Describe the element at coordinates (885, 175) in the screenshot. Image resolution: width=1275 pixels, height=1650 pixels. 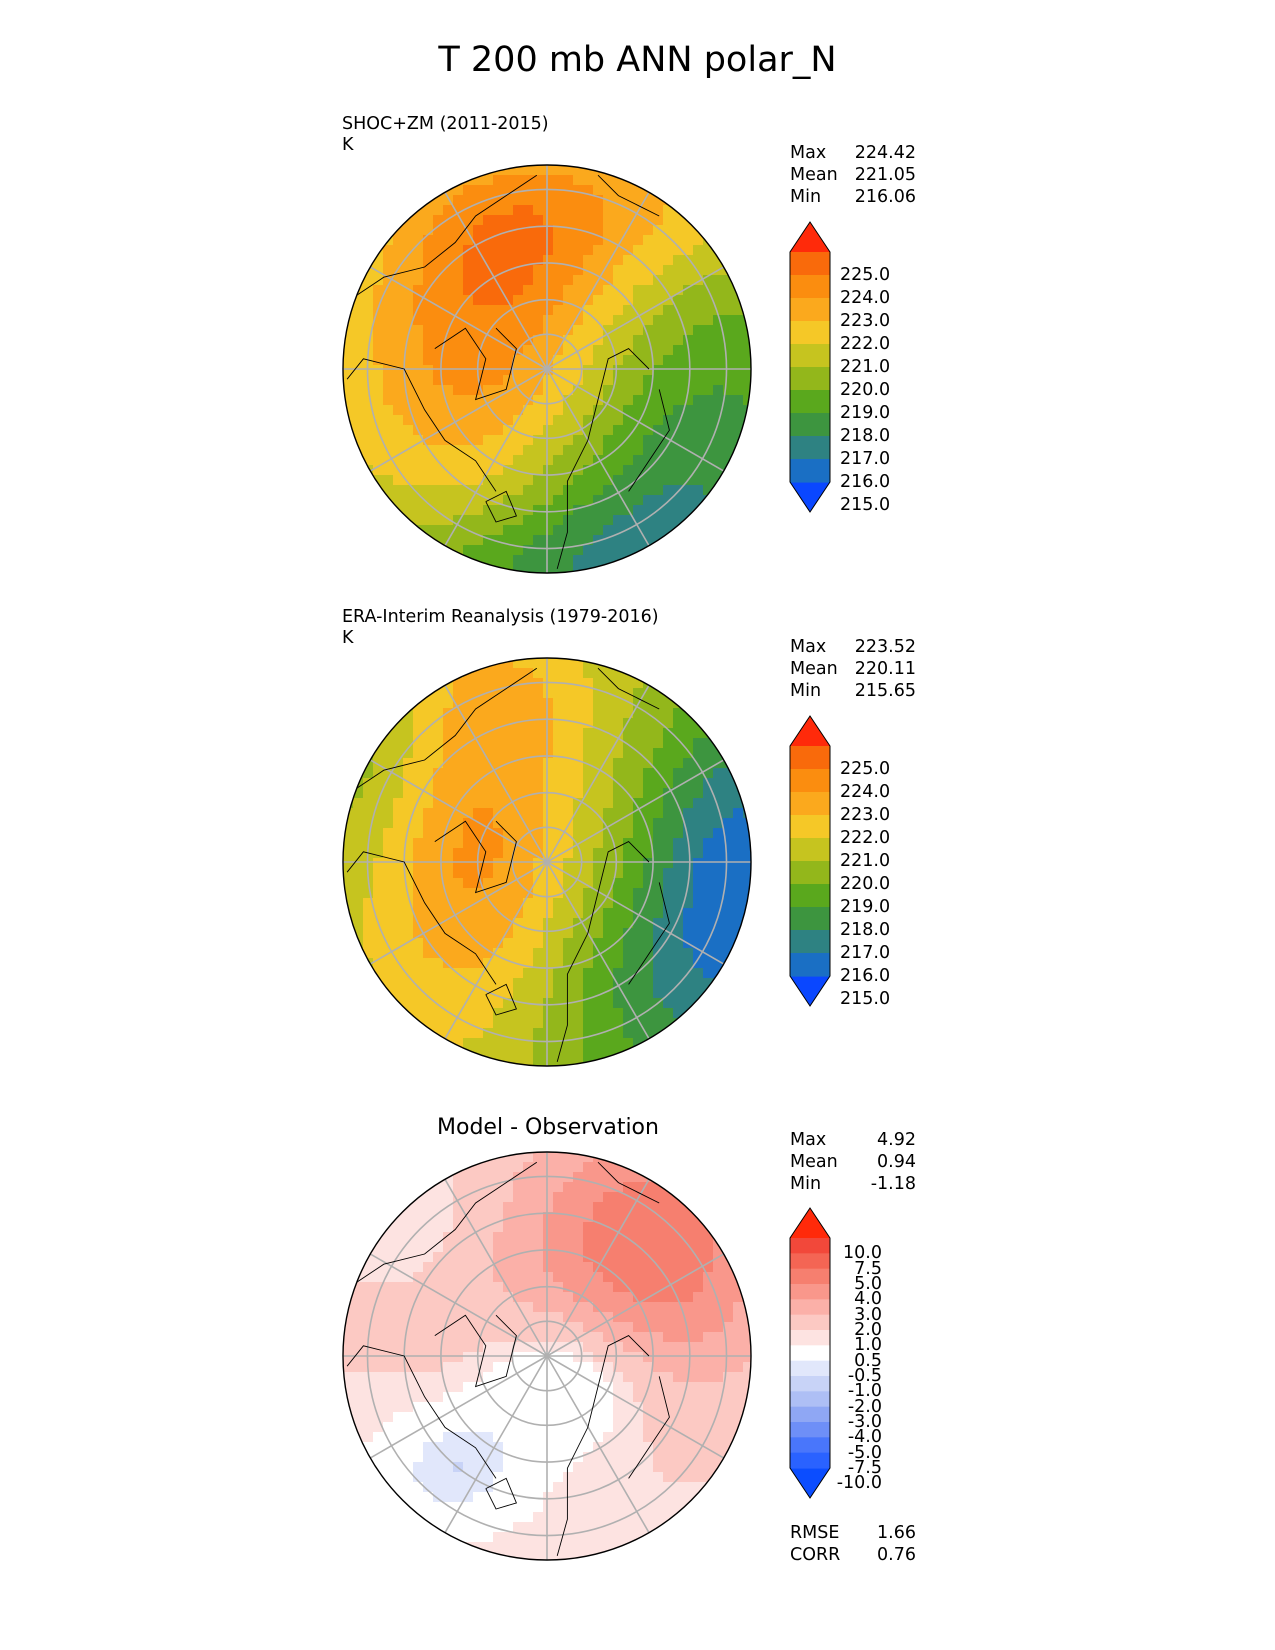
I see `model-mean: 221.05` at that location.